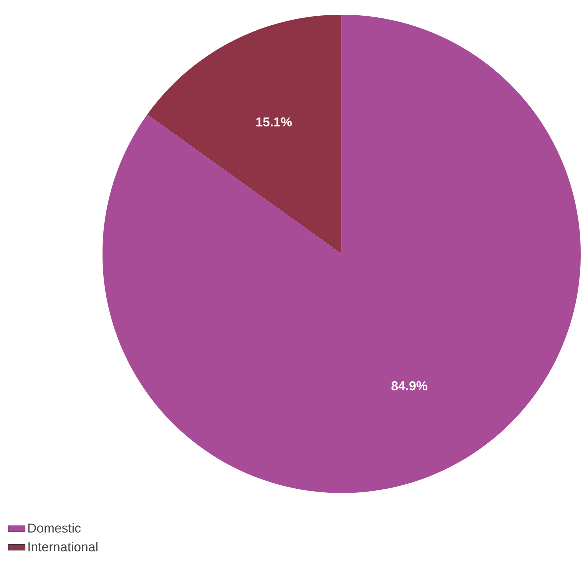  Describe the element at coordinates (274, 122) in the screenshot. I see `data-label: 15.1%` at that location.